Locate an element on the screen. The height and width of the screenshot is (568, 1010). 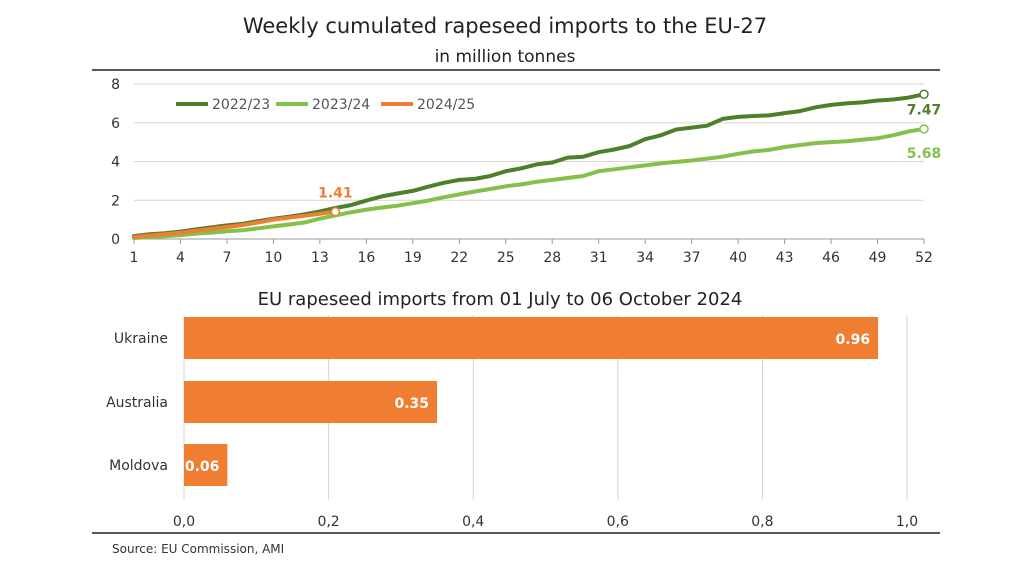
x-tick-label: 22 is located at coordinates (459, 258).